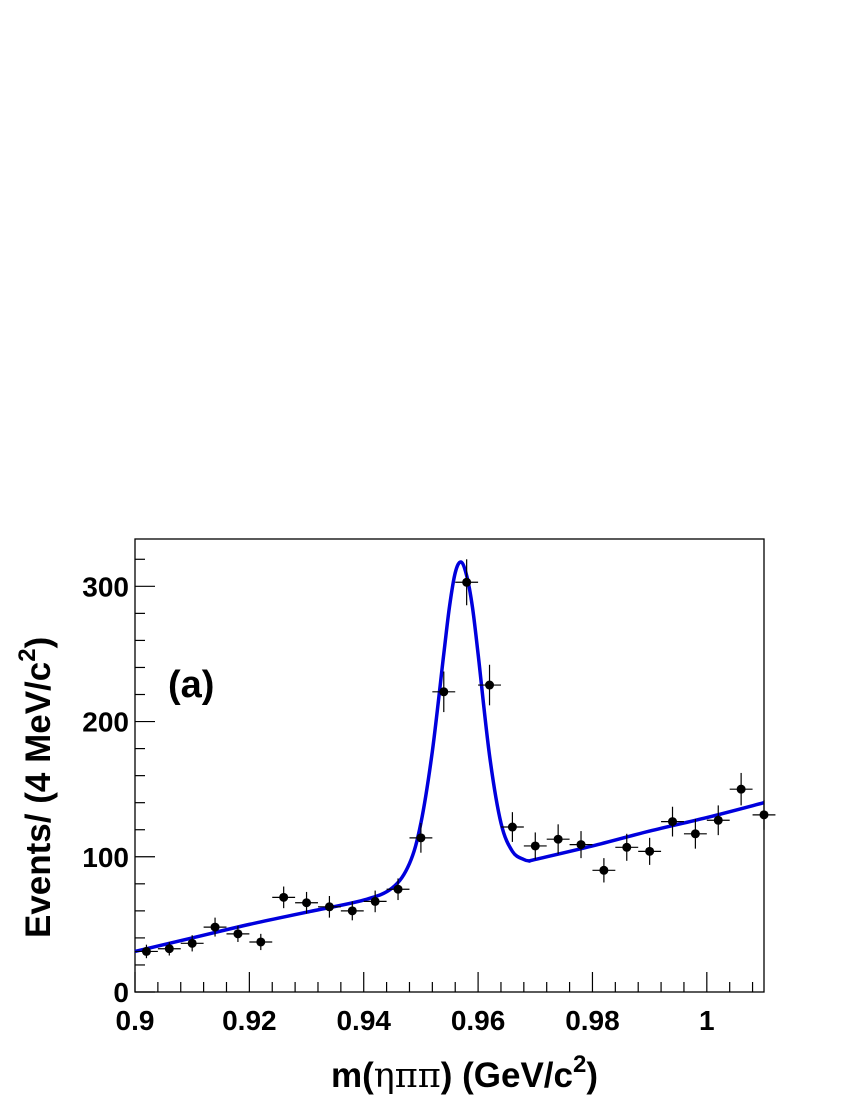 The image size is (850, 1100). What do you see at coordinates (707, 1020) in the screenshot?
I see `x-tick-label: 1` at bounding box center [707, 1020].